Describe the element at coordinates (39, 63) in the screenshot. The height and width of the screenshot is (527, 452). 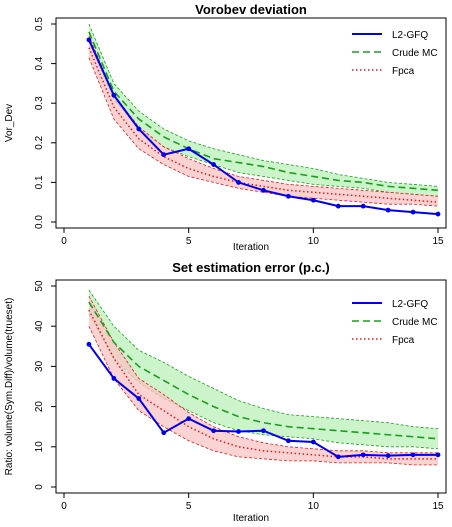
I see `y-tick-label: 0.4` at that location.